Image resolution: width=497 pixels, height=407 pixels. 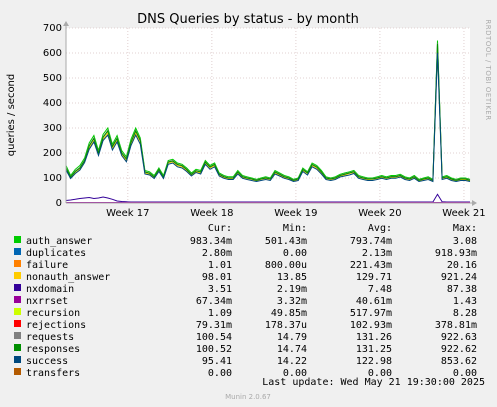 I want to click on munin-version: Munin 2.0.67, so click(x=248, y=397).